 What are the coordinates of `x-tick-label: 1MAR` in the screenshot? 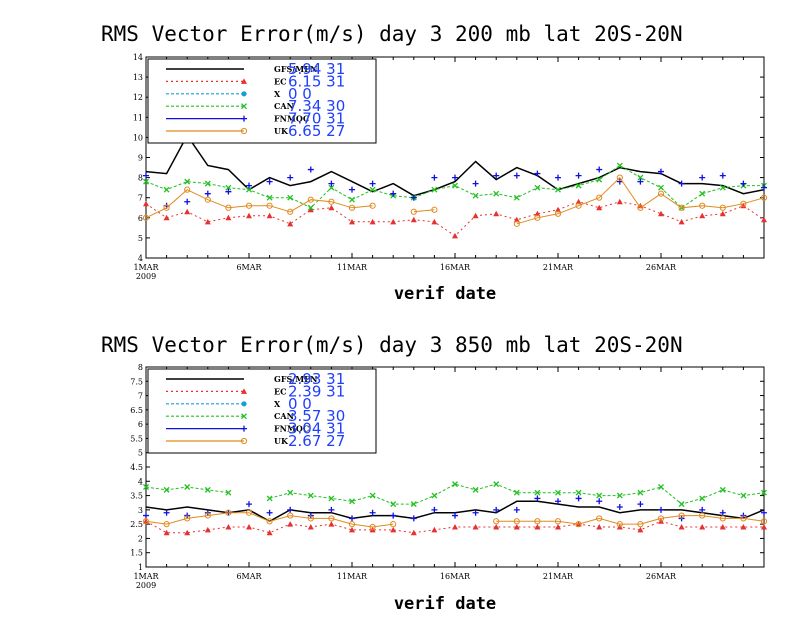 It's located at (146, 267).